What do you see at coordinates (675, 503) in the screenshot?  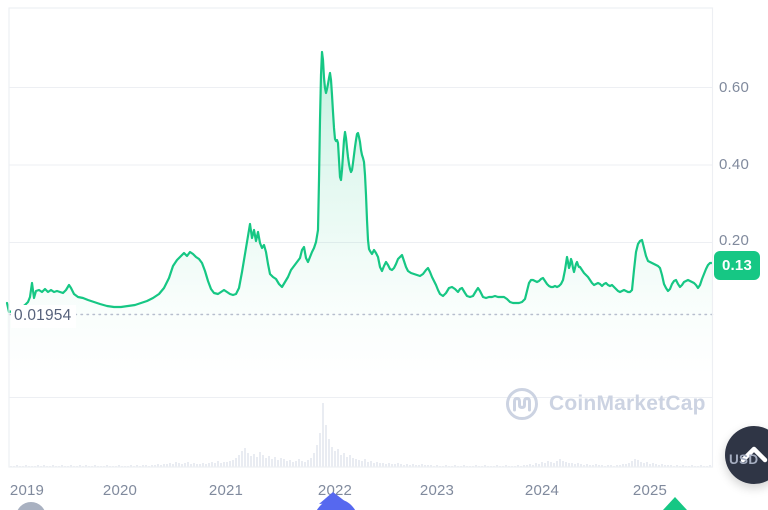 I see `partial-marker-green` at bounding box center [675, 503].